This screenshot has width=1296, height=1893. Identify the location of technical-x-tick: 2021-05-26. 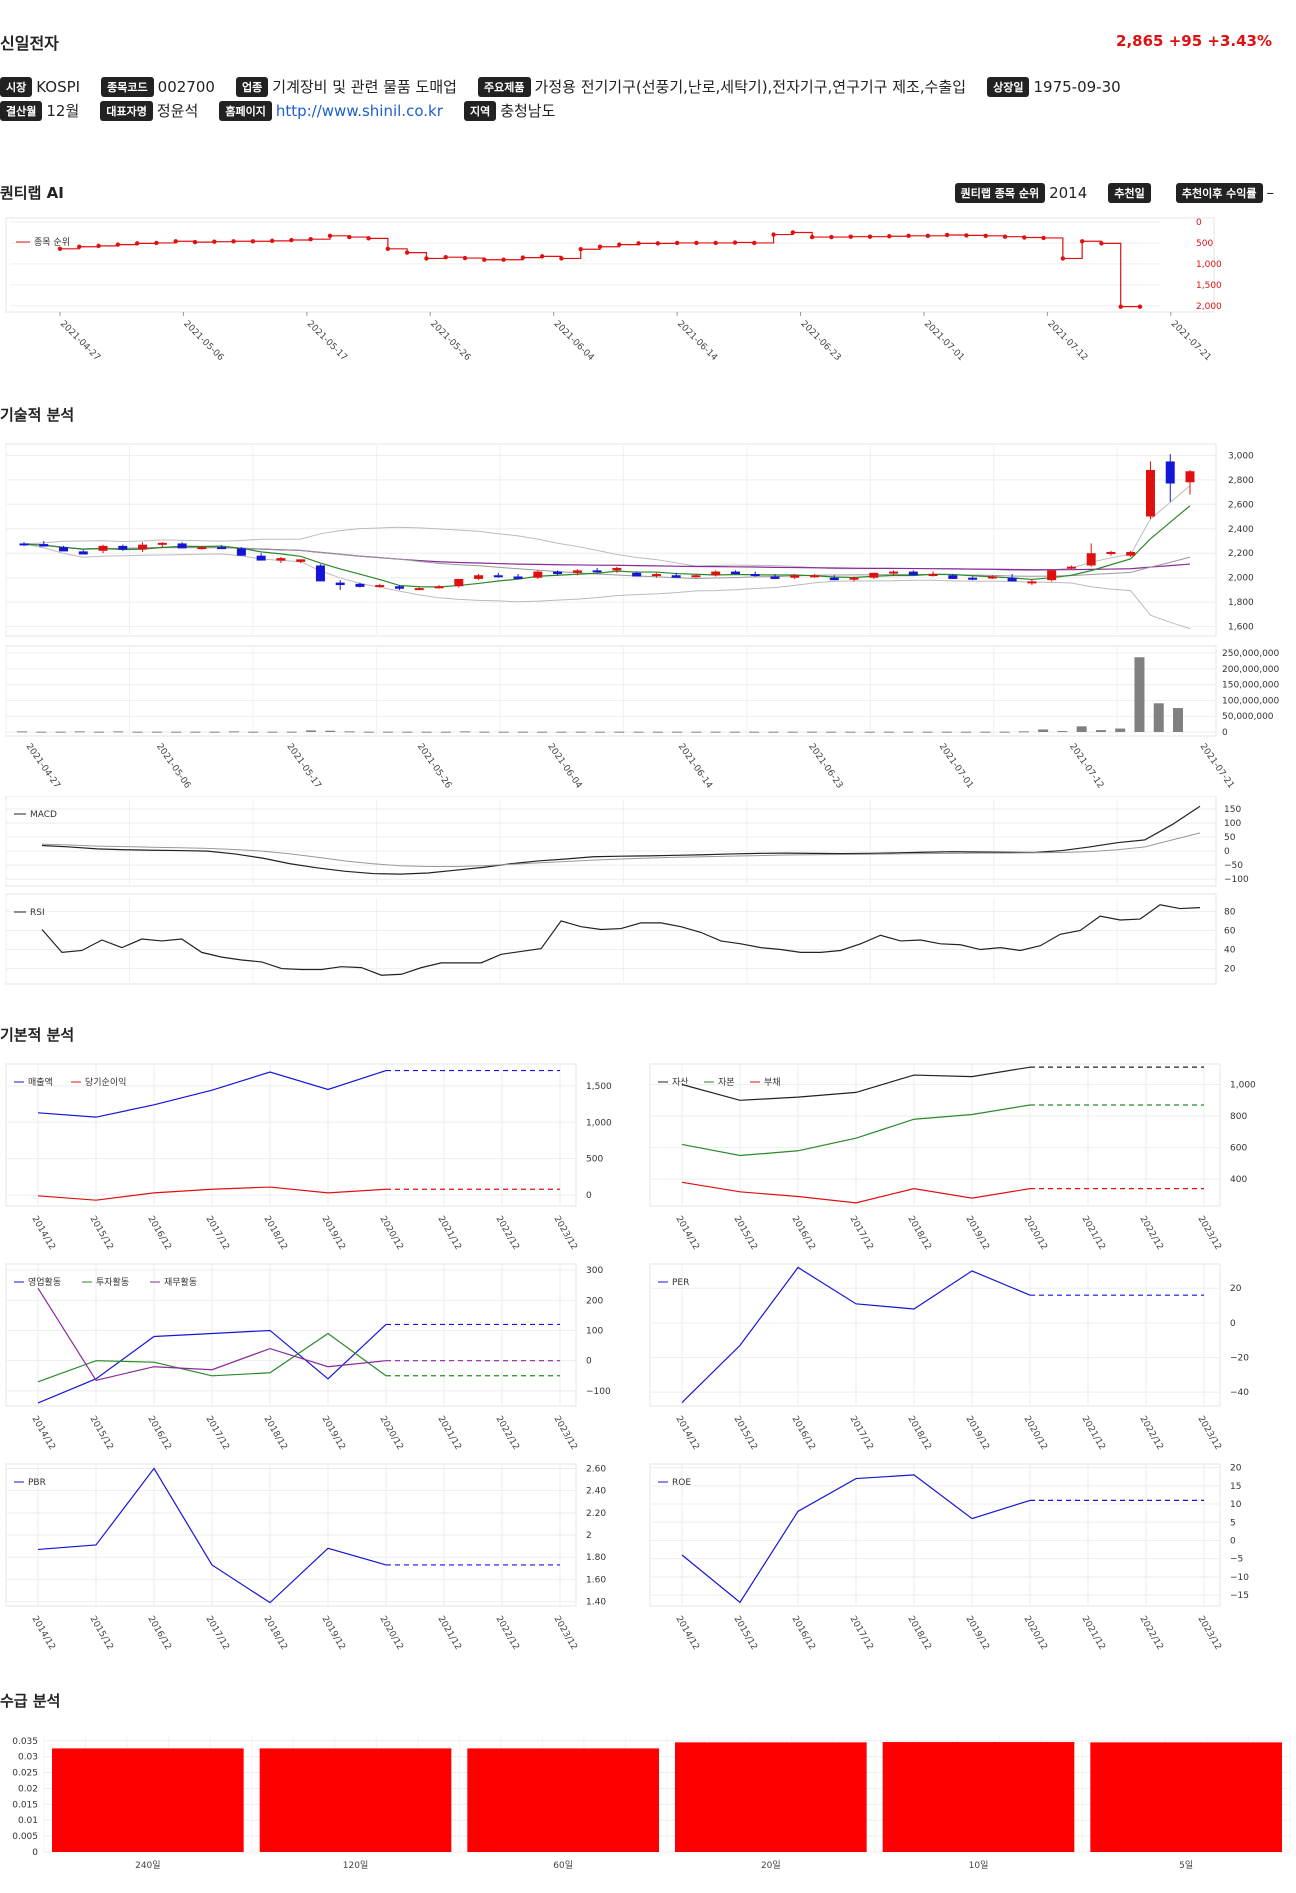
(434, 766).